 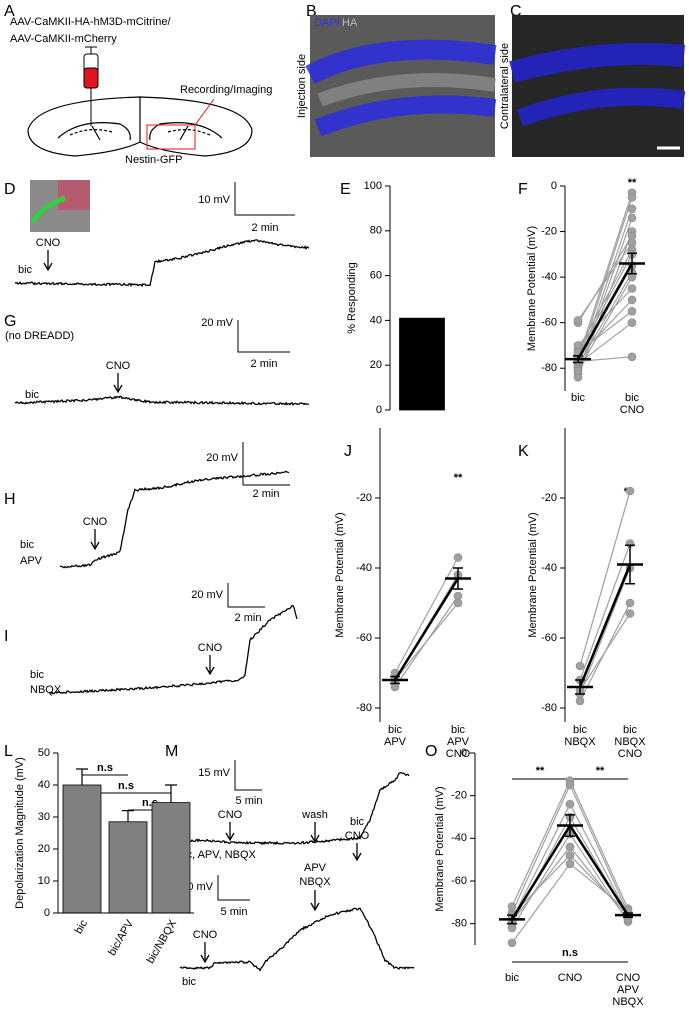 I want to click on panel-label: C, so click(x=516, y=11).